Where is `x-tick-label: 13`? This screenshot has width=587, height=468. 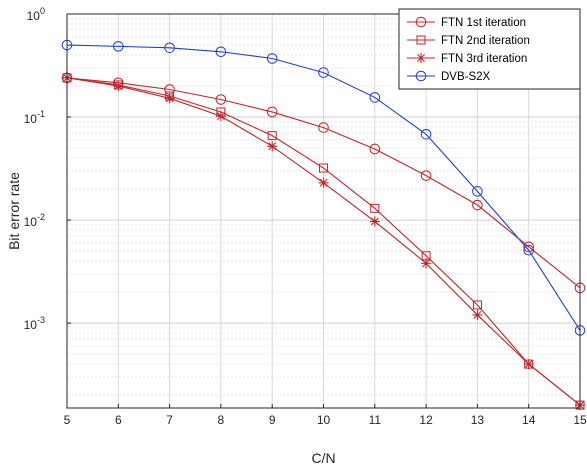
x-tick-label: 13 is located at coordinates (478, 420).